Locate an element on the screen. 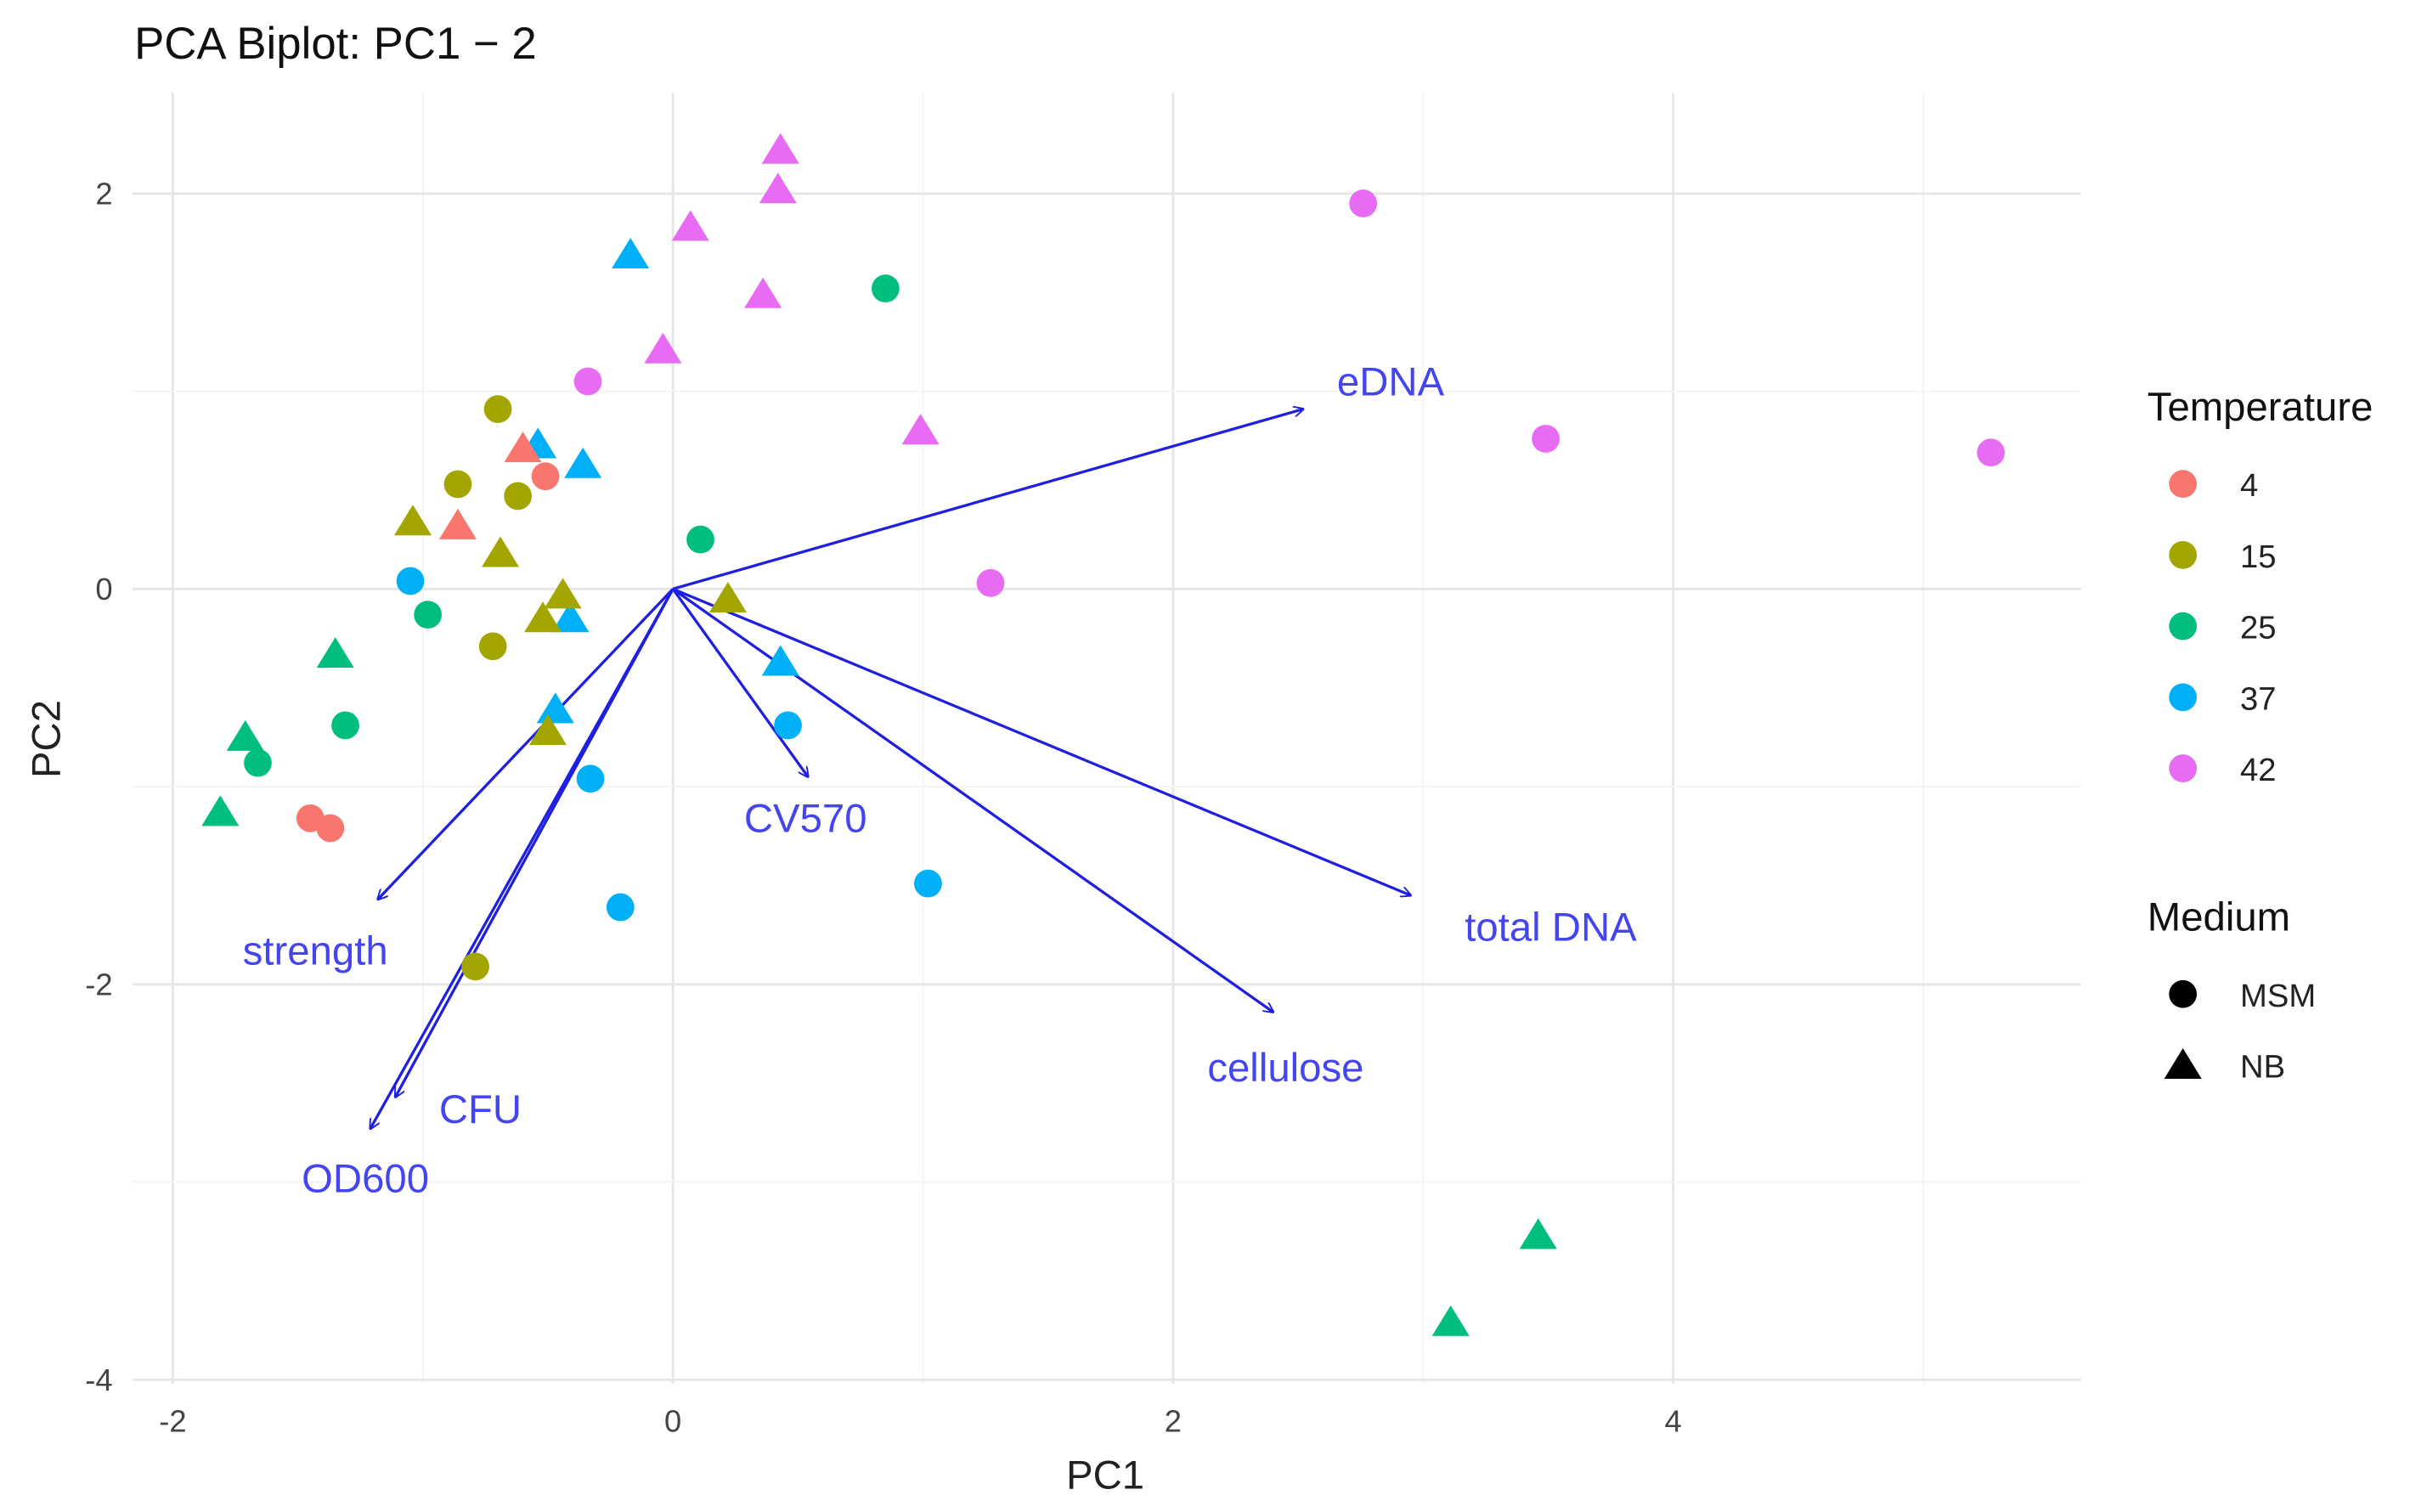 This screenshot has width=2427, height=1512. legend-label: 37 is located at coordinates (2258, 698).